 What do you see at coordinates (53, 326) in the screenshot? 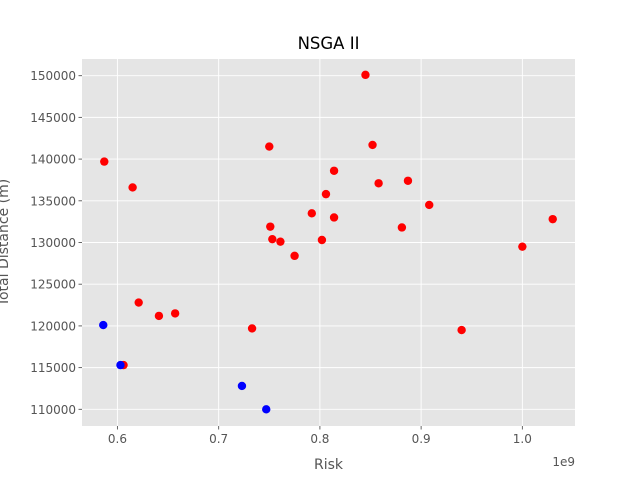
I see `y-tick-label: 120000` at bounding box center [53, 326].